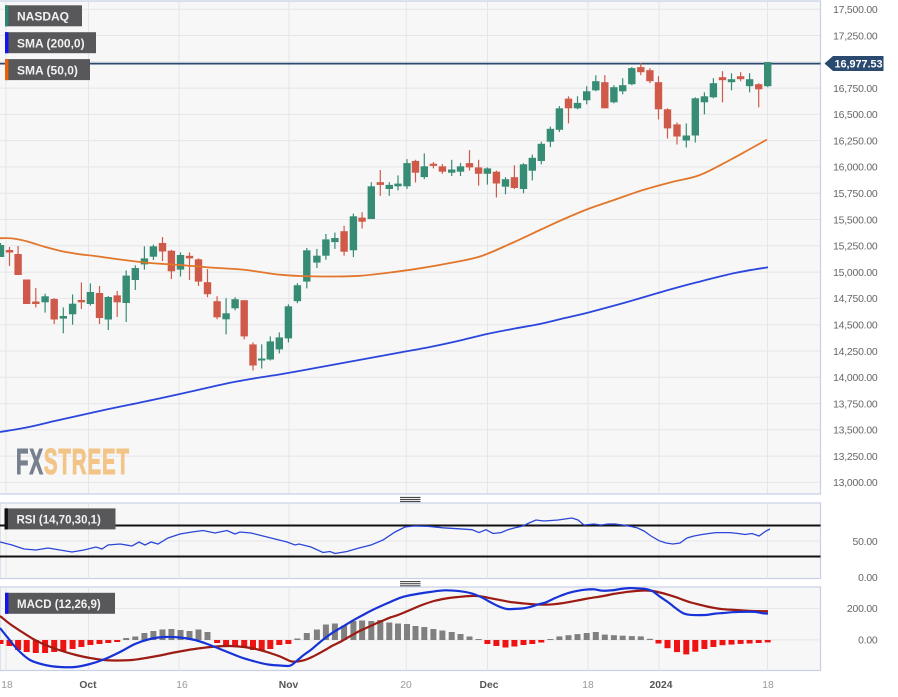 The height and width of the screenshot is (697, 898). What do you see at coordinates (855, 273) in the screenshot?
I see `svg-text: 15,000.00` at bounding box center [855, 273].